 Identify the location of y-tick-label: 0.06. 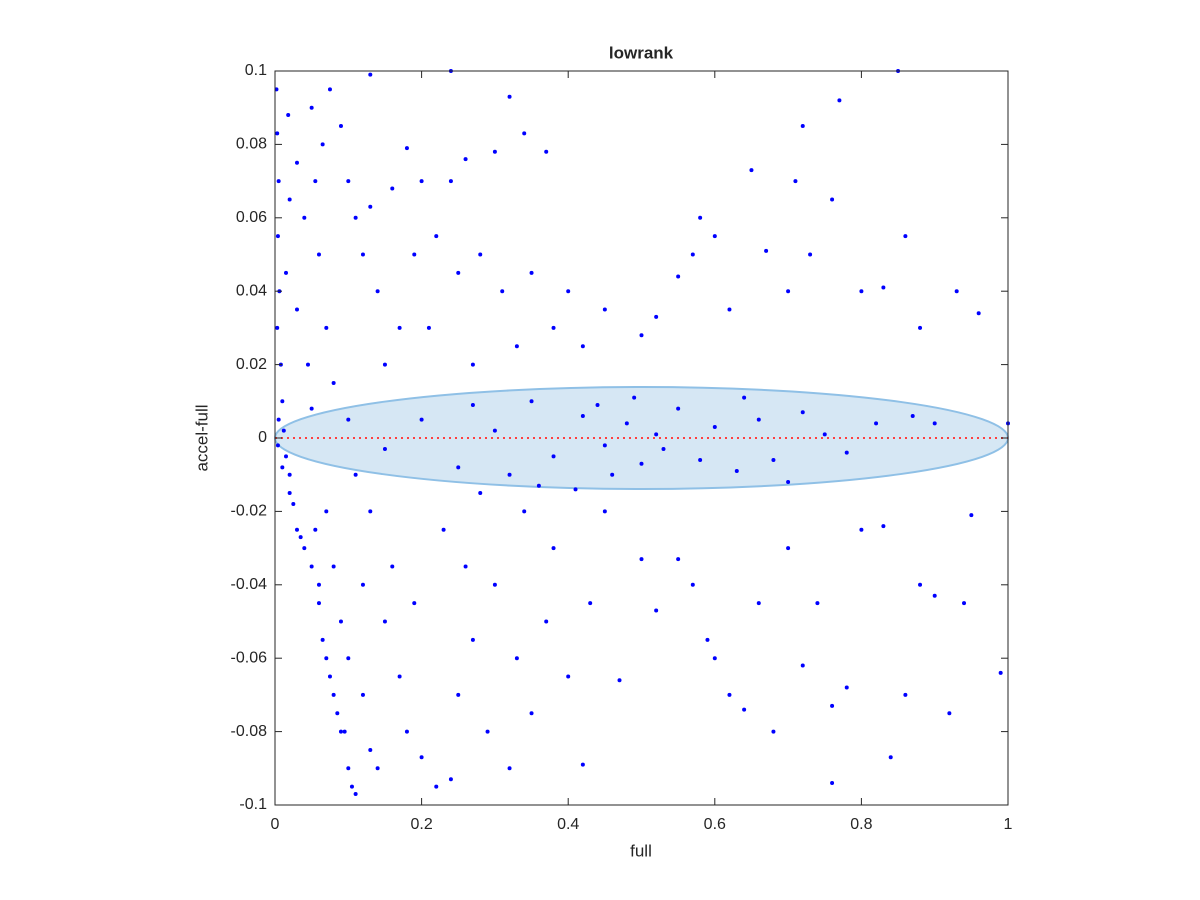
(251, 217).